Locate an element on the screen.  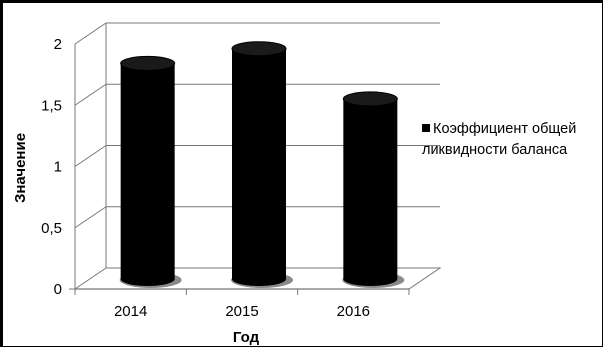
legend-swatch is located at coordinates (426, 128).